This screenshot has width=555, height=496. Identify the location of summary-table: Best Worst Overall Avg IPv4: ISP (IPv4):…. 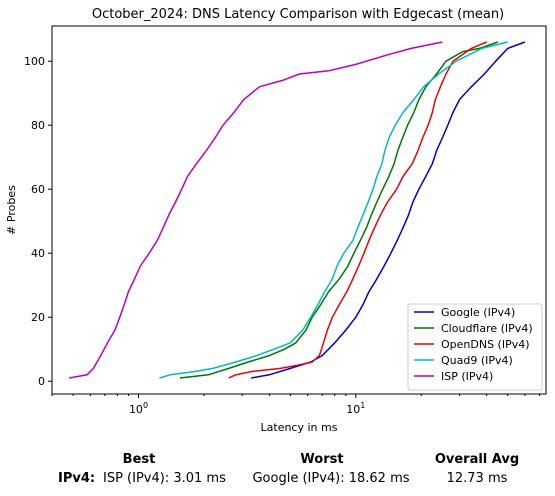
(277, 472).